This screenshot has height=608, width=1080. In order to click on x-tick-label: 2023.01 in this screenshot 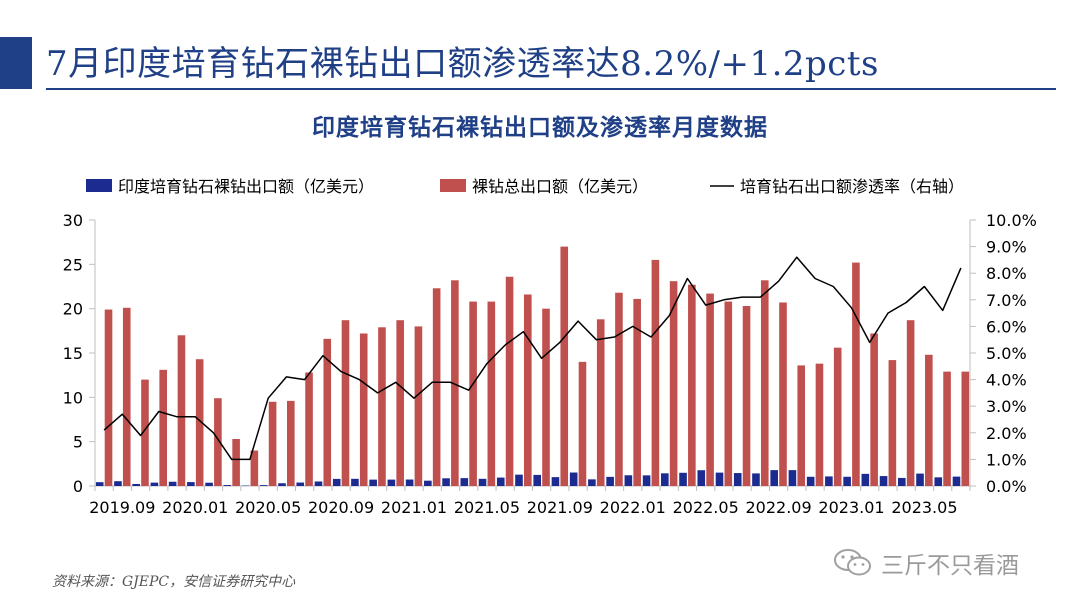, I will do `click(851, 507)`.